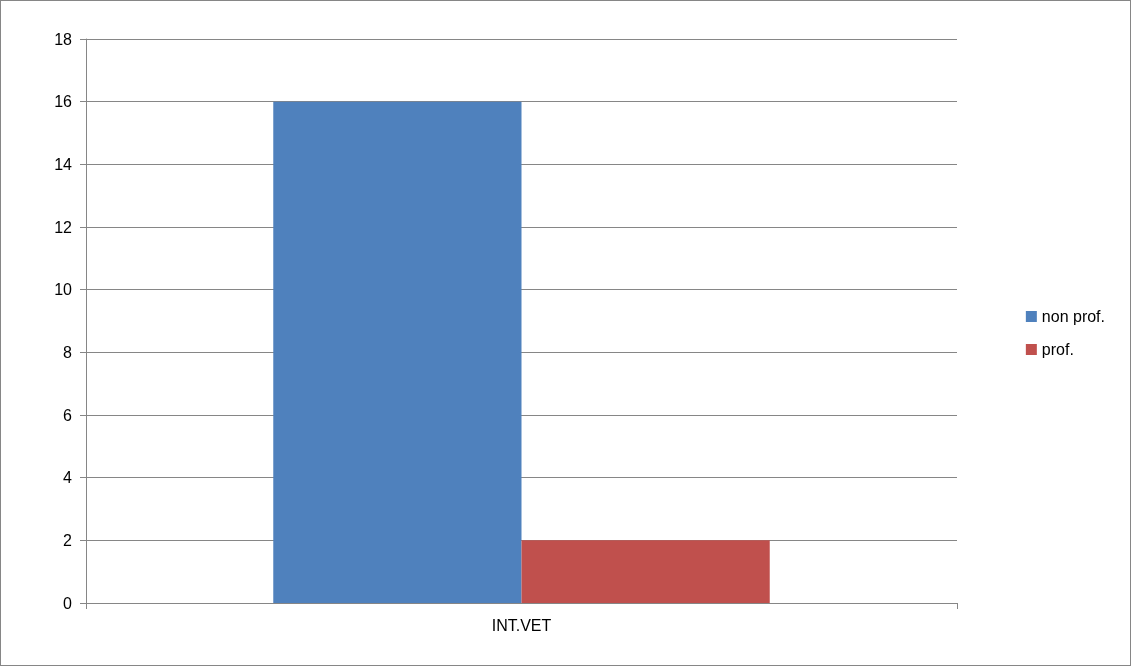 This screenshot has width=1131, height=666. Describe the element at coordinates (521, 625) in the screenshot. I see `x-tick-label: INT.VET` at that location.